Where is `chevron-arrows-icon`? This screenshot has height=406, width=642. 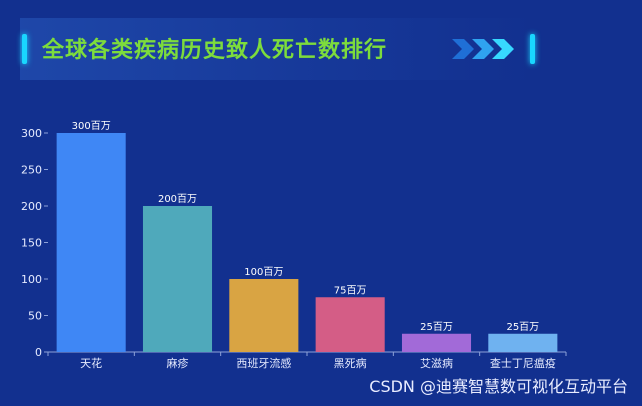
chevron-arrows-icon is located at coordinates (483, 49).